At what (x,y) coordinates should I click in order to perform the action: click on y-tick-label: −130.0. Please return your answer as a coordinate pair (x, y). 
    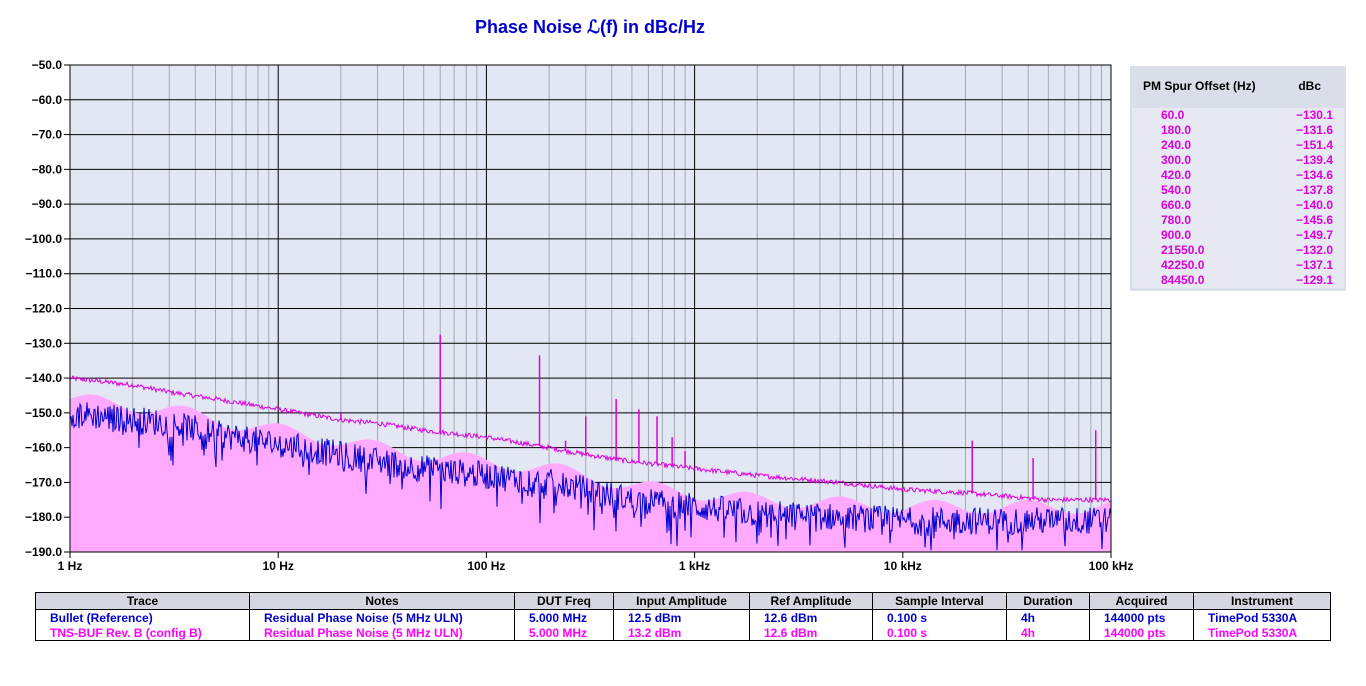
    Looking at the image, I should click on (43, 343).